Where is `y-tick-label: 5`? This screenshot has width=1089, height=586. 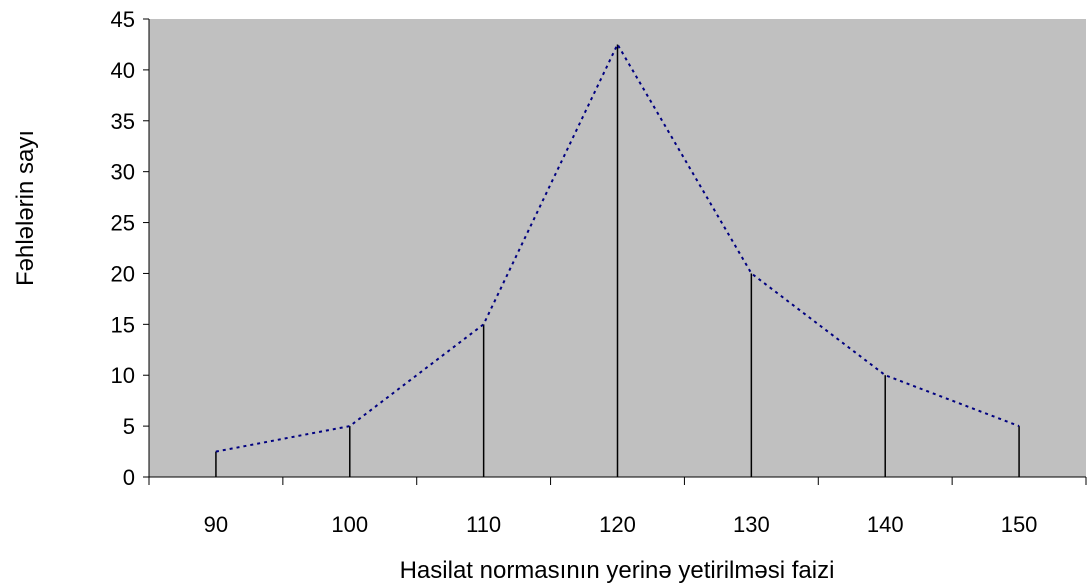
y-tick-label: 5 is located at coordinates (129, 426).